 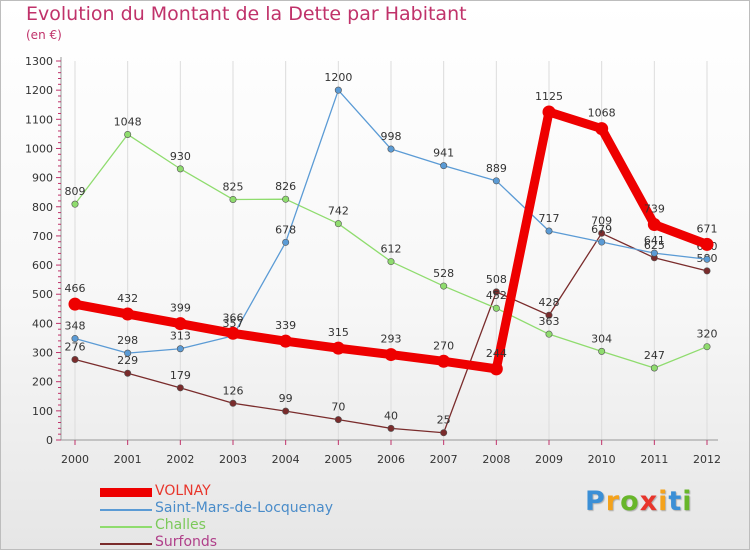 I want to click on logo-letter: t, so click(x=675, y=501).